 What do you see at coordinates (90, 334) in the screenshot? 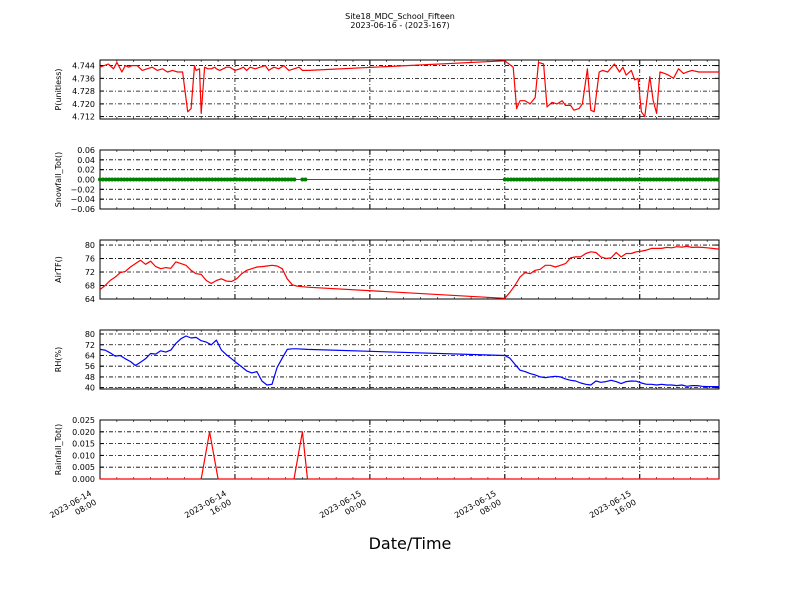
I see `rh-y-tick-label: 80` at bounding box center [90, 334].